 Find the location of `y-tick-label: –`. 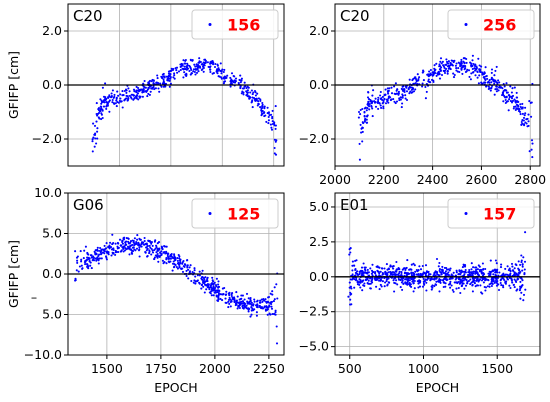

y-tick-label: – is located at coordinates (34, 296).